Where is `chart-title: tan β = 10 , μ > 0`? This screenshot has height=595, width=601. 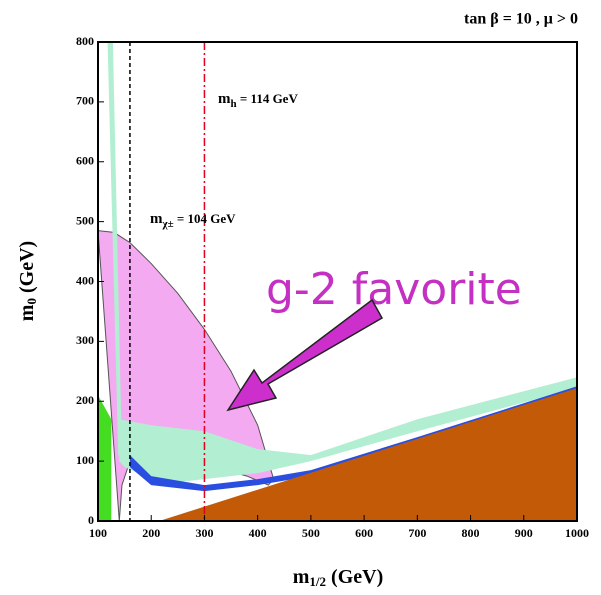 chart-title: tan β = 10 , μ > 0 is located at coordinates (521, 19).